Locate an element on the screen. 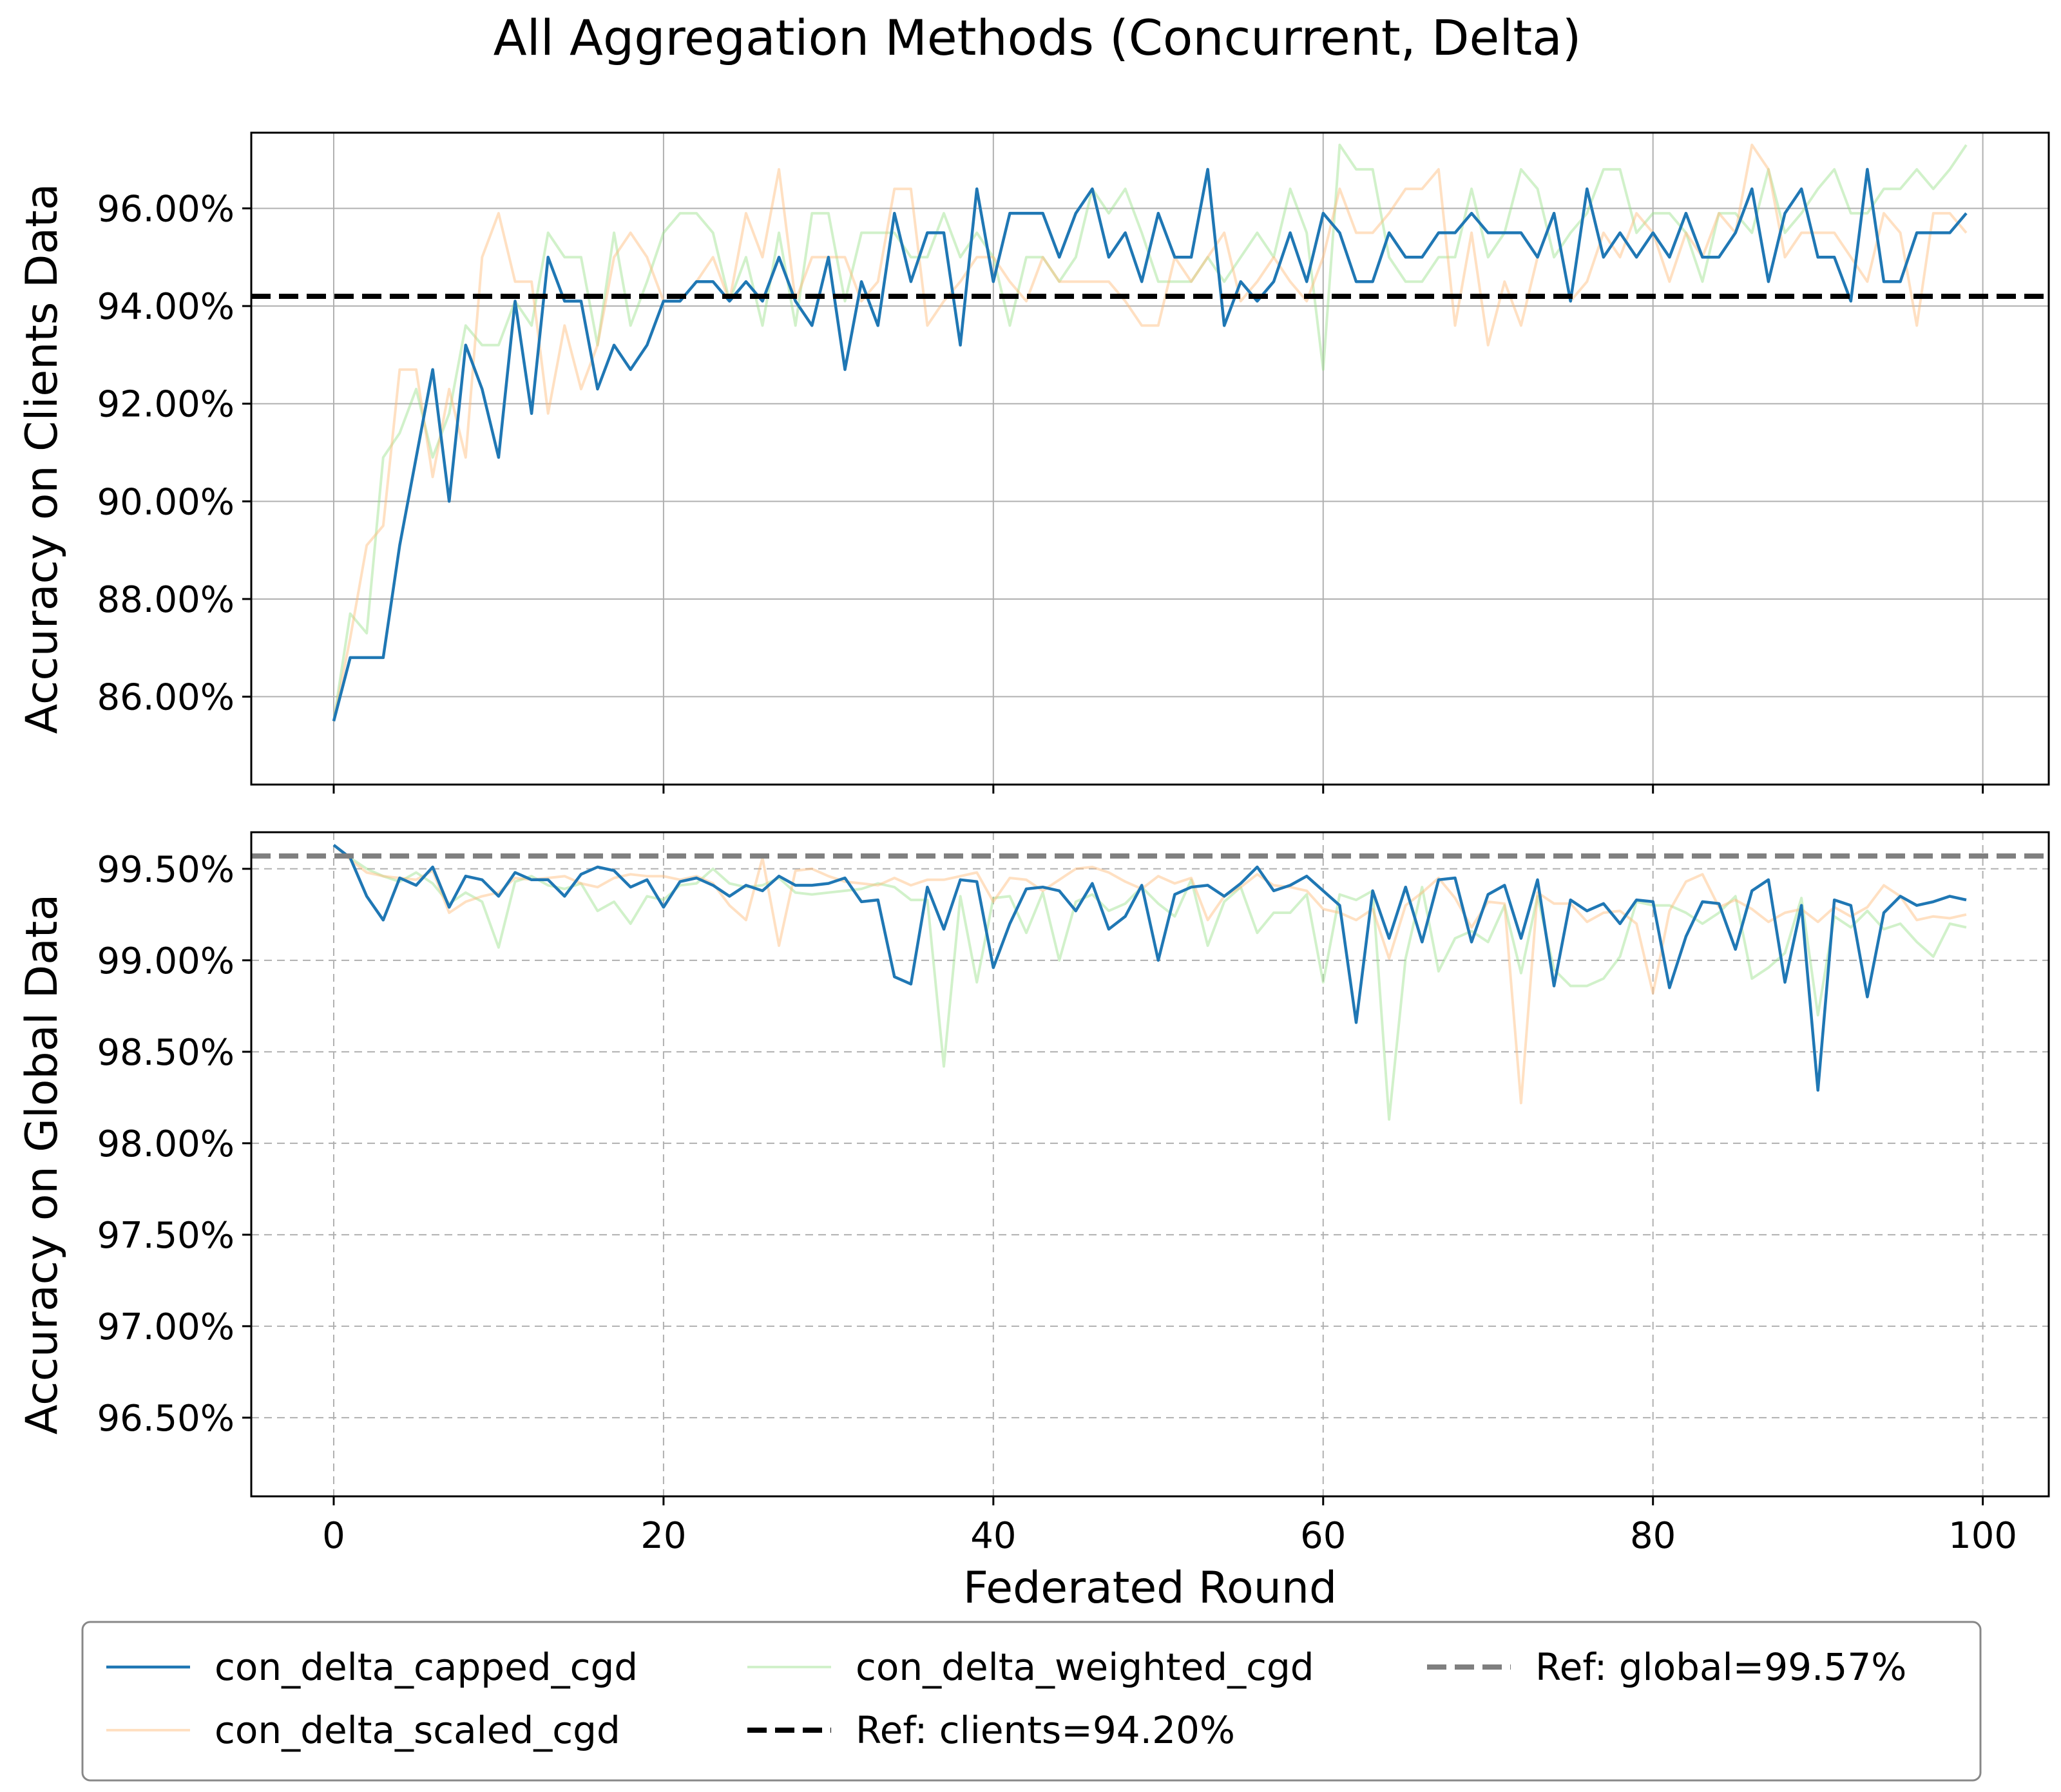 This screenshot has width=2061, height=1792. global-x-tick-label: 60 is located at coordinates (1323, 1536).